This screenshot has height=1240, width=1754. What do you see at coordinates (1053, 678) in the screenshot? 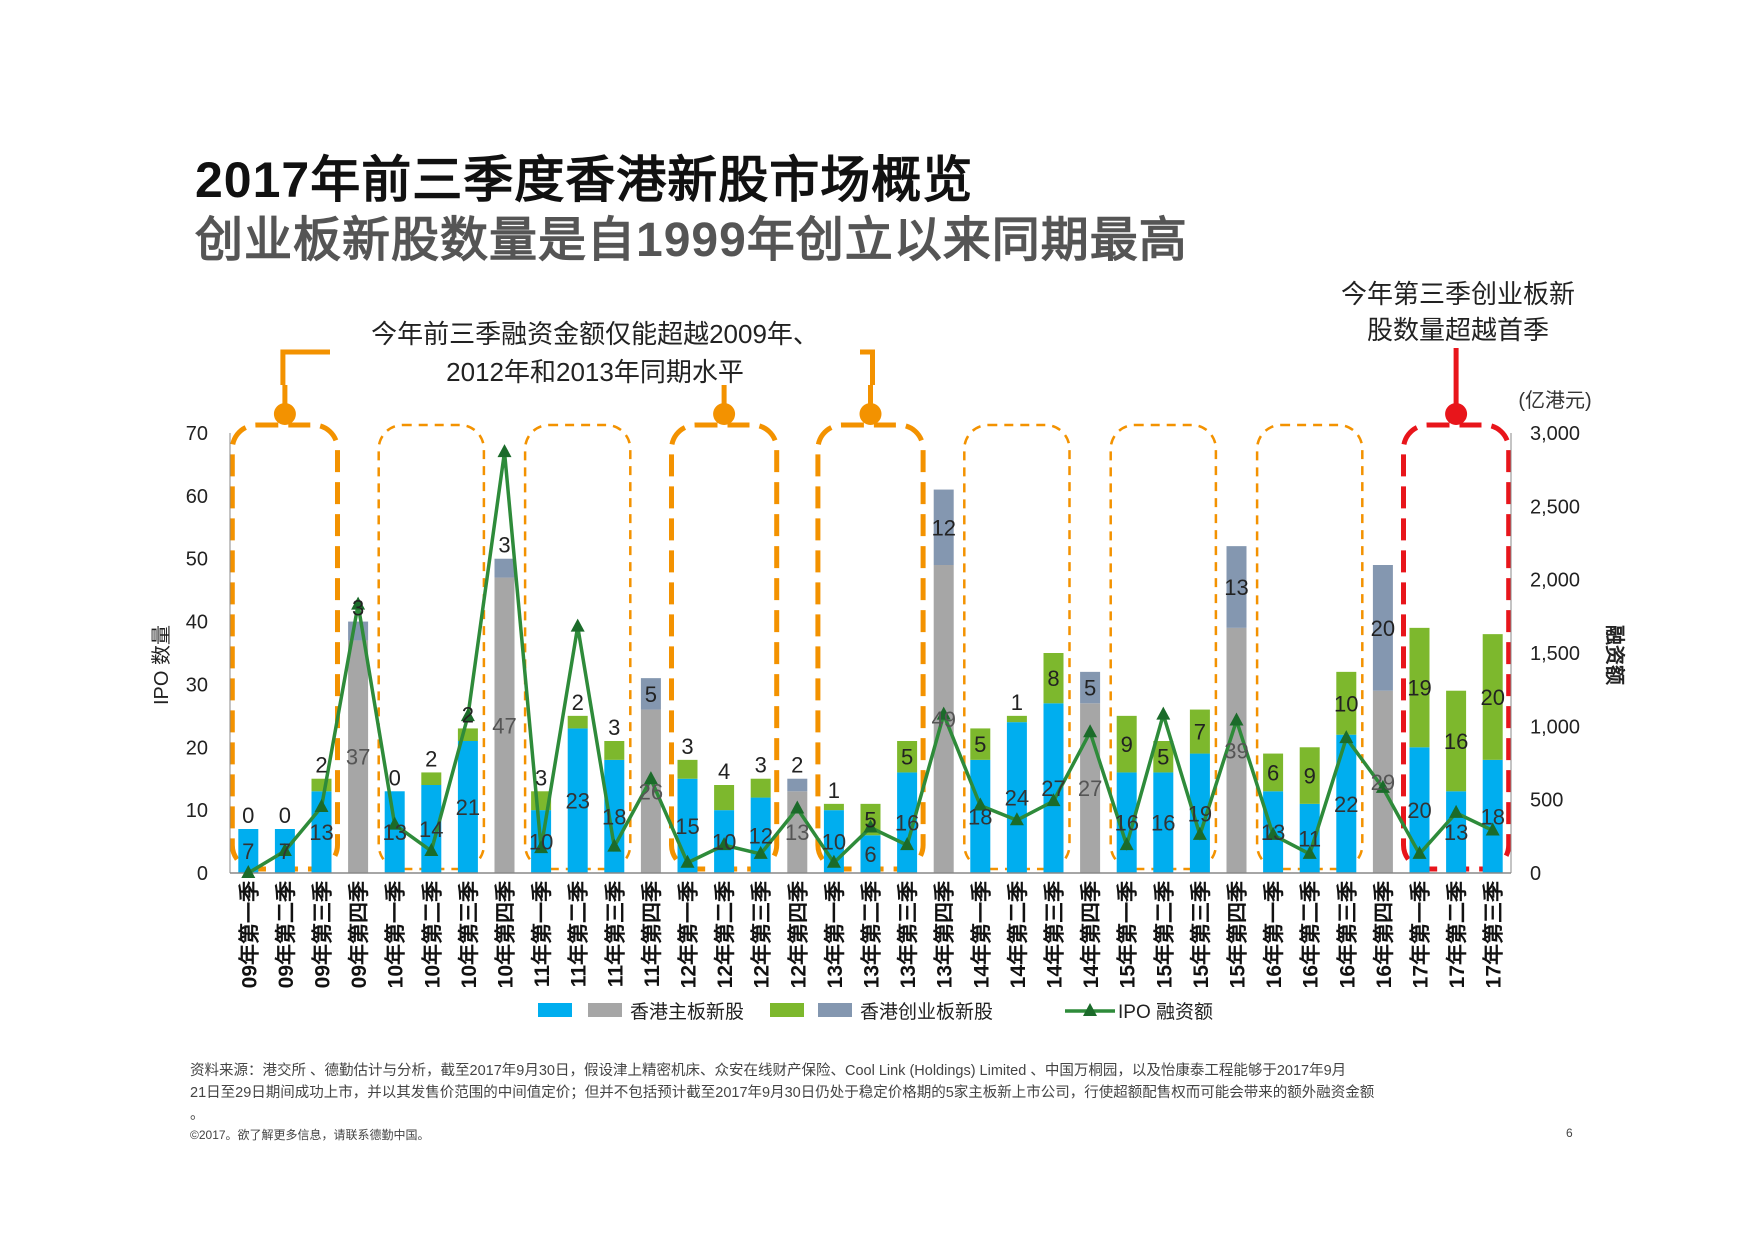
I see `label-gem-22: 8` at bounding box center [1053, 678].